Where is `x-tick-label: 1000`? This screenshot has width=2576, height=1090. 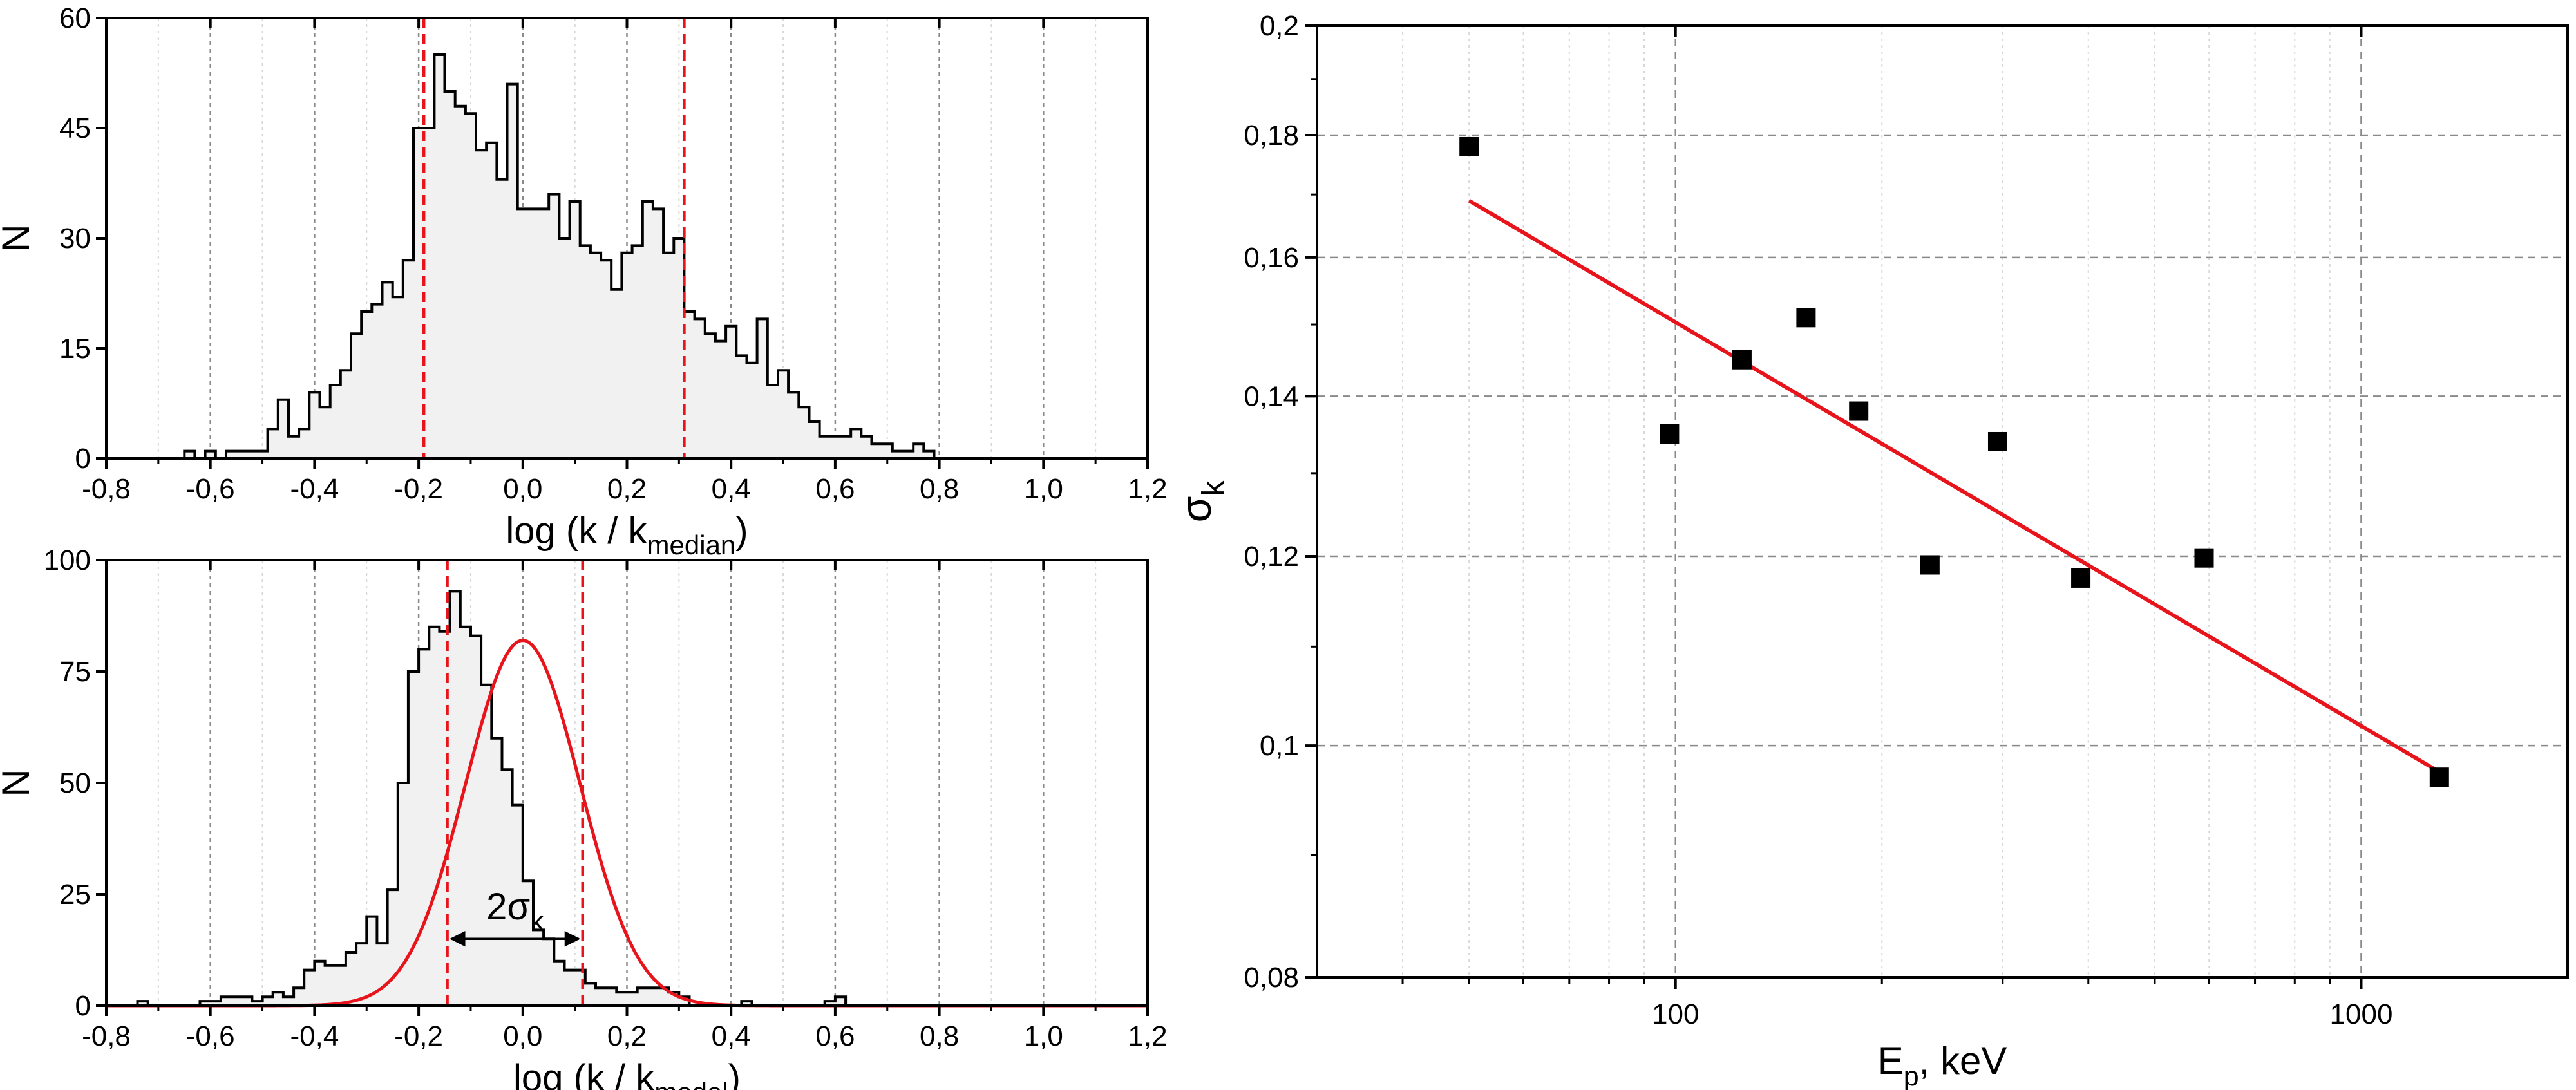
x-tick-label: 1000 is located at coordinates (2361, 1014).